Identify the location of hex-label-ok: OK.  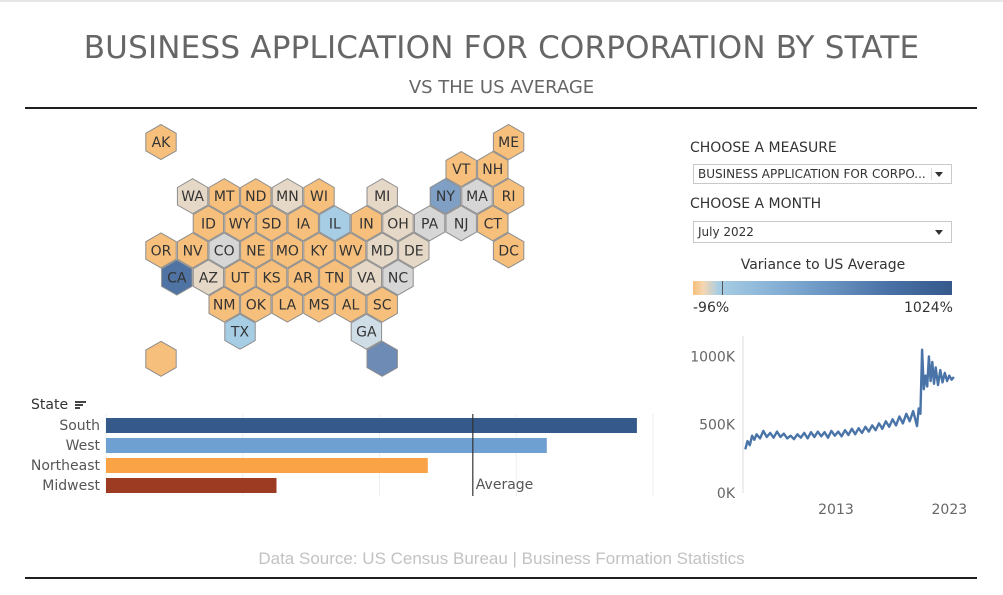
(256, 306).